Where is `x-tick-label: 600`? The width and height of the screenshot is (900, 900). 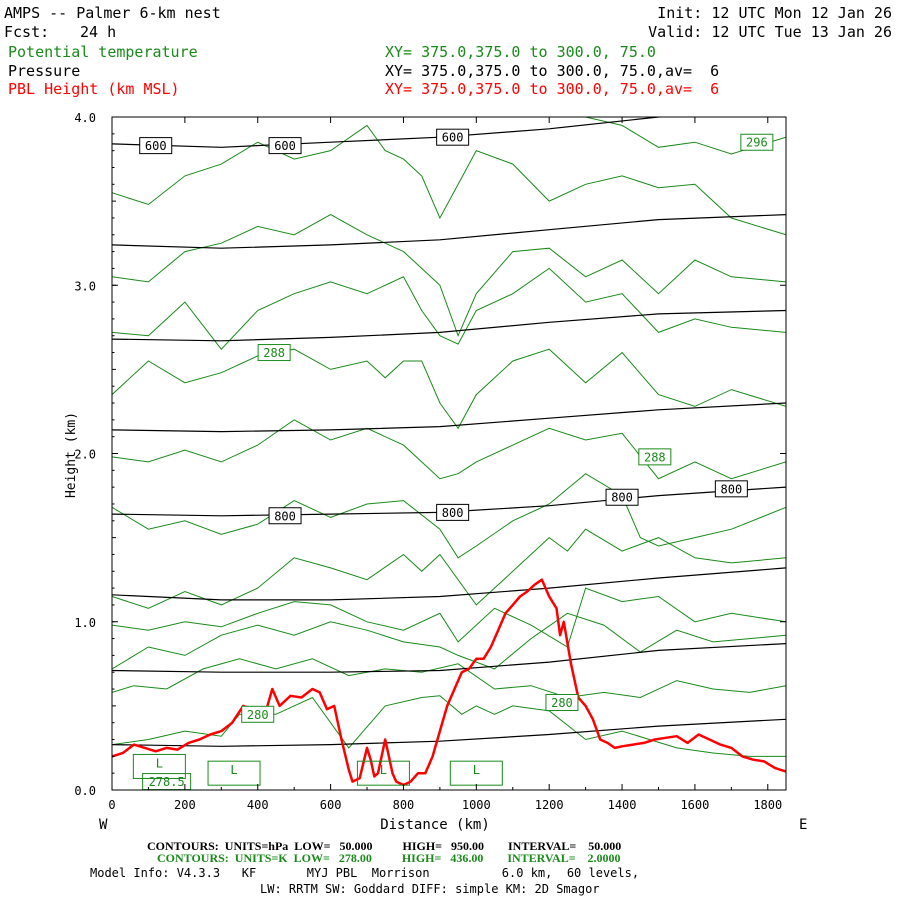
x-tick-label: 600 is located at coordinates (331, 805).